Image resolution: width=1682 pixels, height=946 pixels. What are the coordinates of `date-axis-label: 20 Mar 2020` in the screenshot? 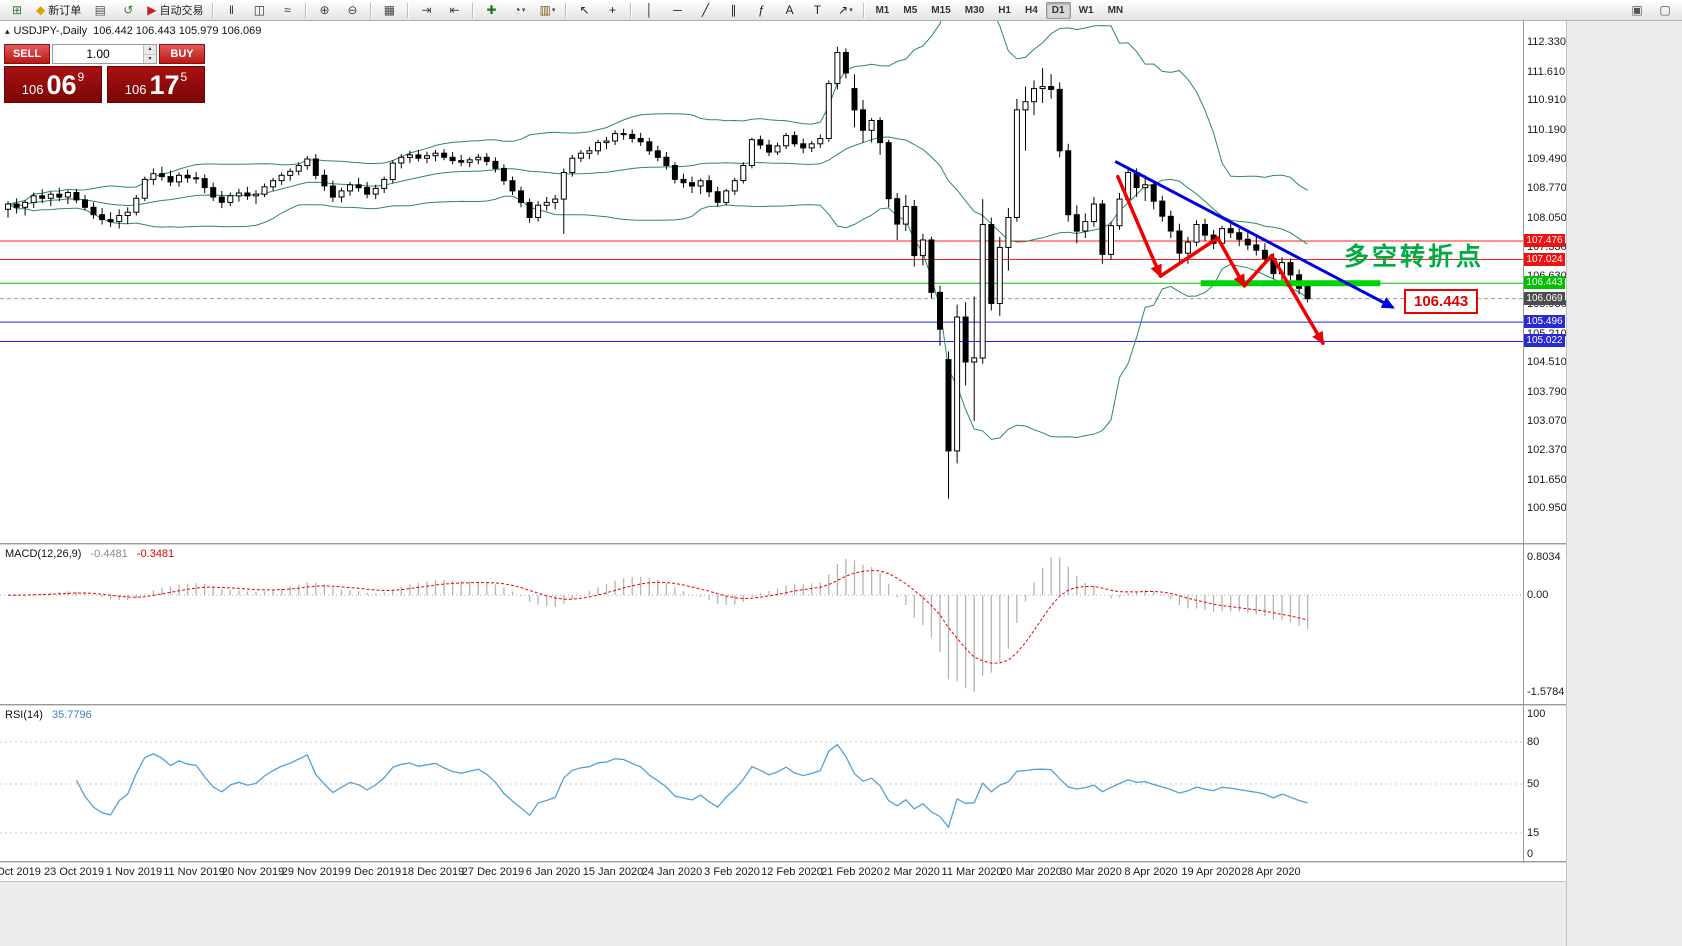 It's located at (1031, 872).